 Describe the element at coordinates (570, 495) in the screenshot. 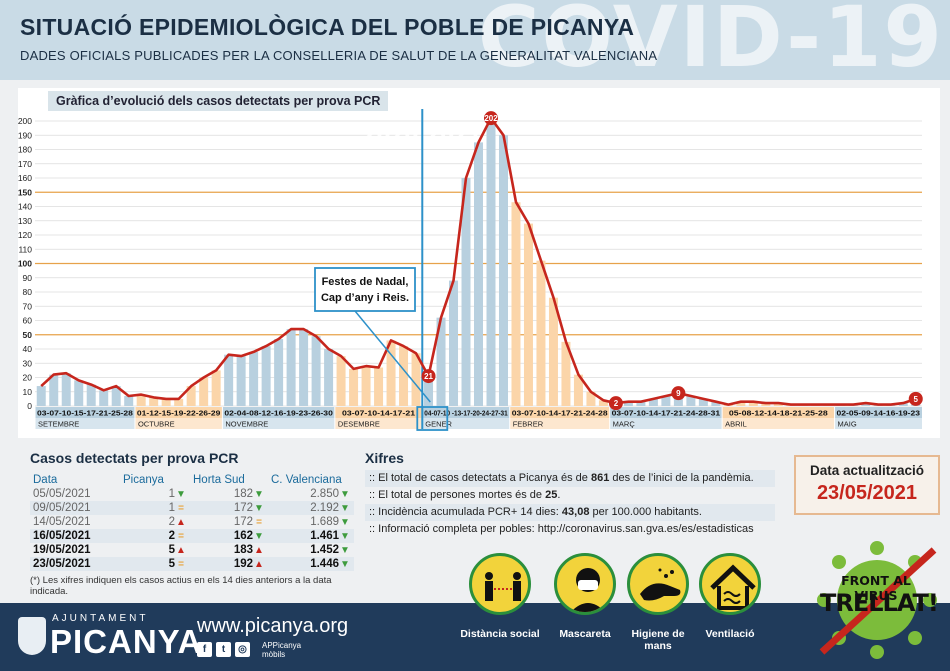

I see `xifres-line: :: El total de persones mortes és de 25.` at that location.